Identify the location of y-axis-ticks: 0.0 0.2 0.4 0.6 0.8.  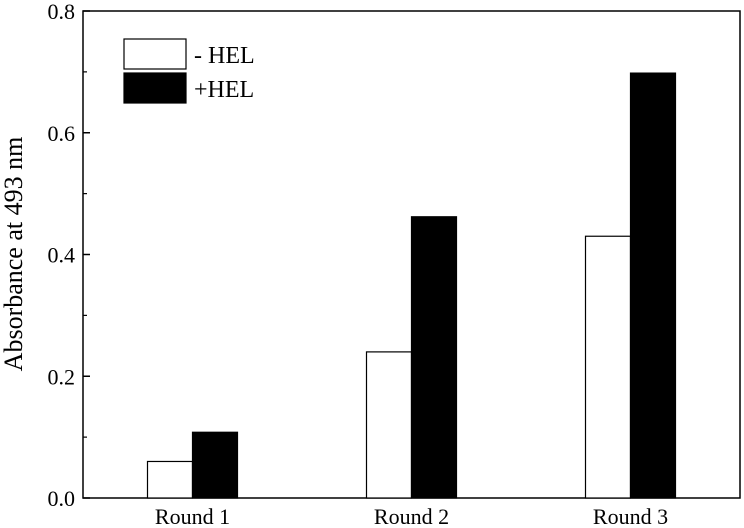
(69, 255).